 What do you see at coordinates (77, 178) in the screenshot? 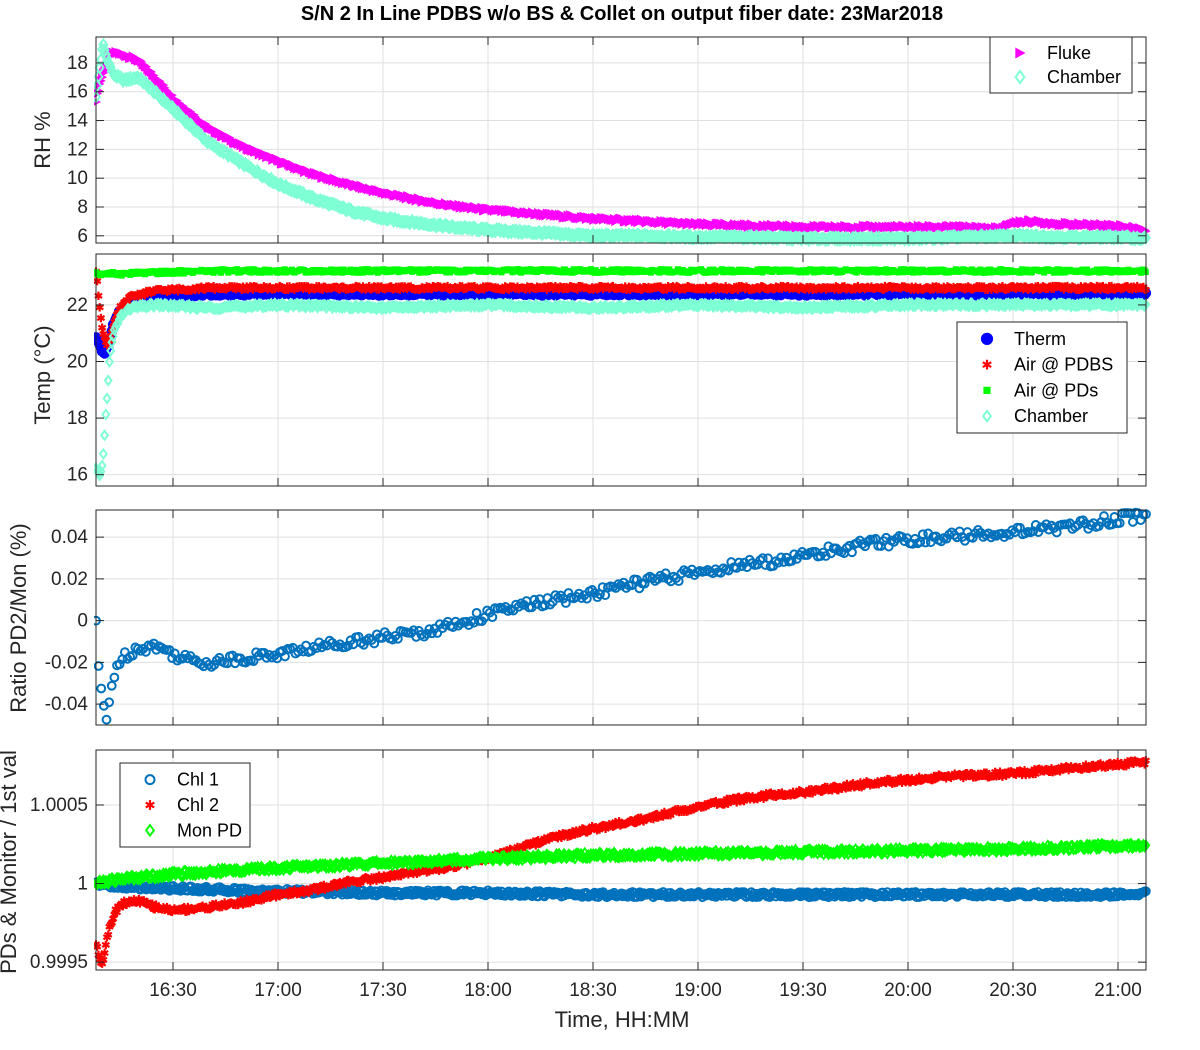
I see `rh-ytick-label: 10` at bounding box center [77, 178].